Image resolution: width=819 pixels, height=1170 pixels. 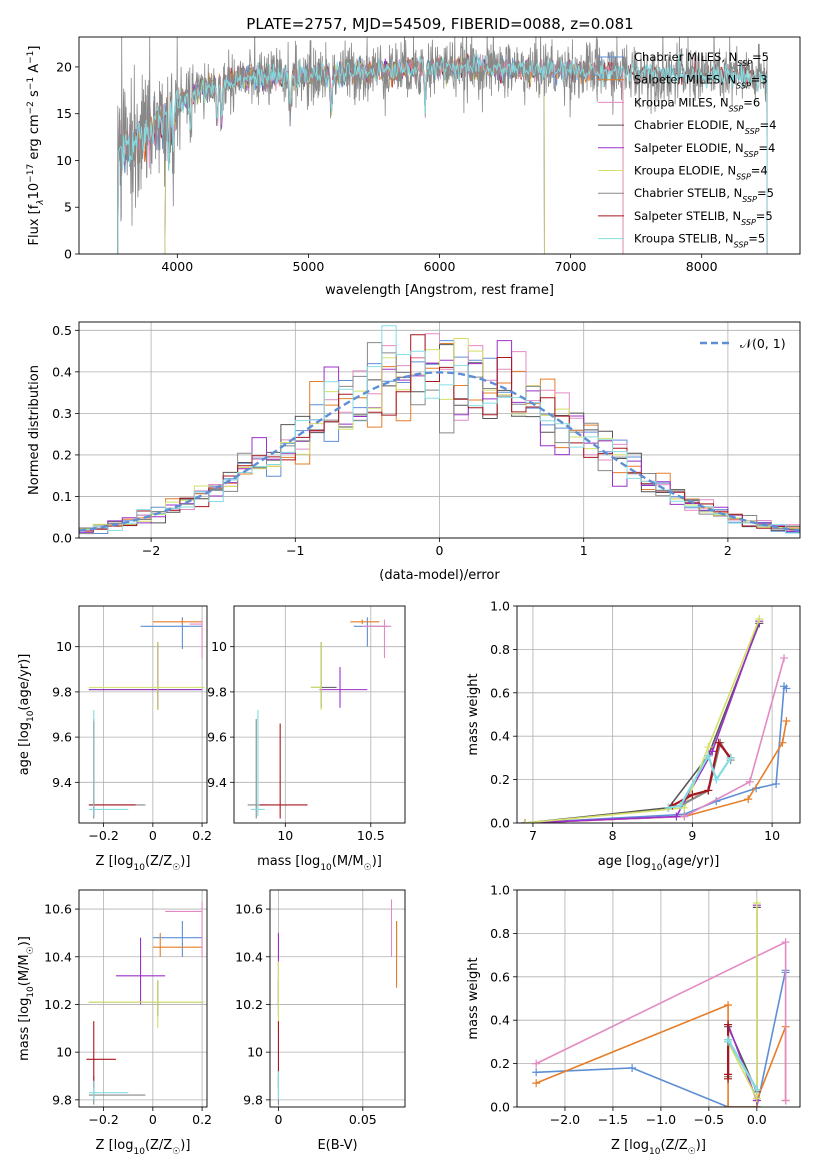 What do you see at coordinates (571, 266) in the screenshot?
I see `x-tick-label: 7000` at bounding box center [571, 266].